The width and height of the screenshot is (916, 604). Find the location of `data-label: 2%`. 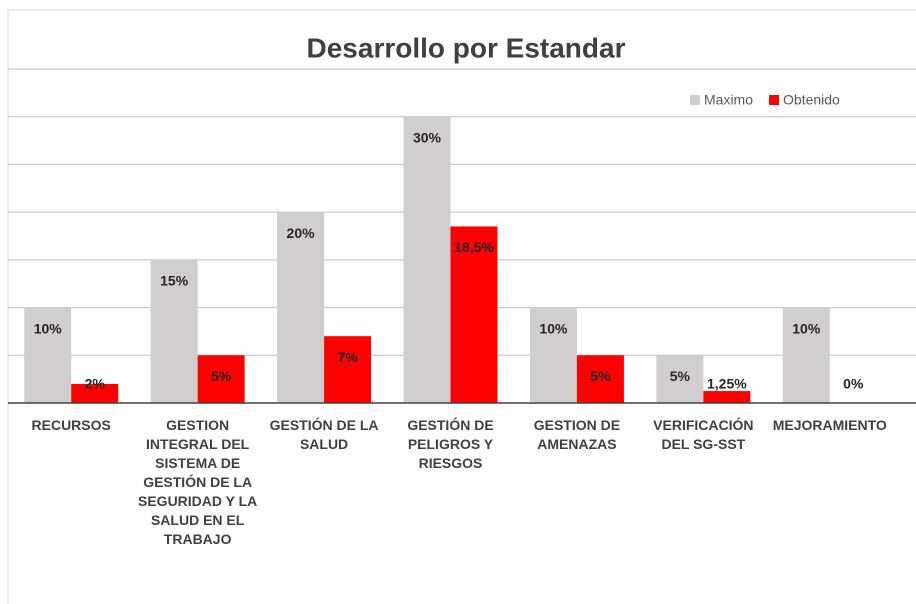

data-label: 2% is located at coordinates (95, 384).